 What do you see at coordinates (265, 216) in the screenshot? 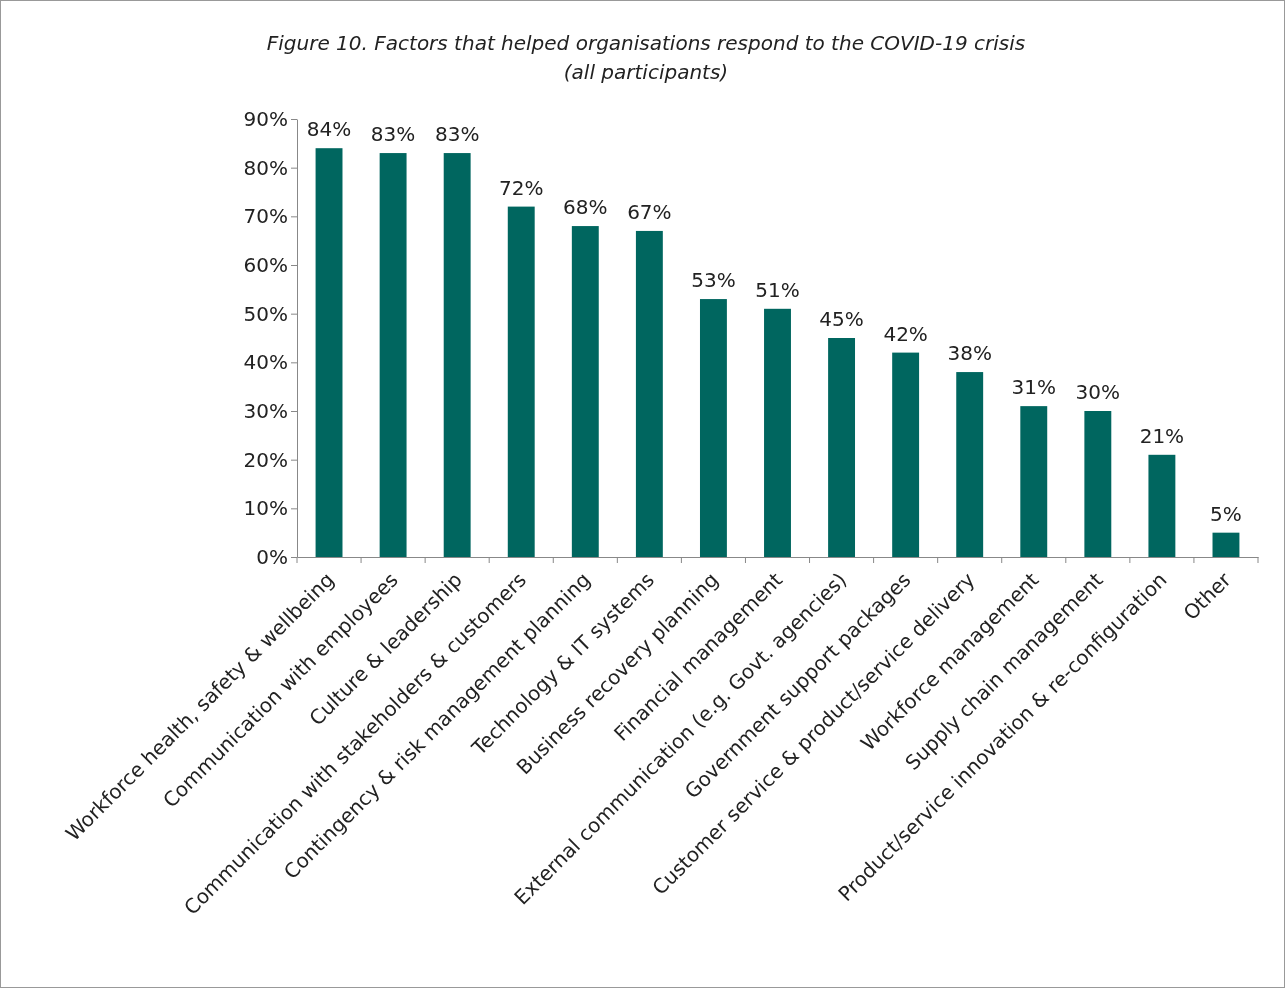
I see `y-tick-label: 70%` at bounding box center [265, 216].